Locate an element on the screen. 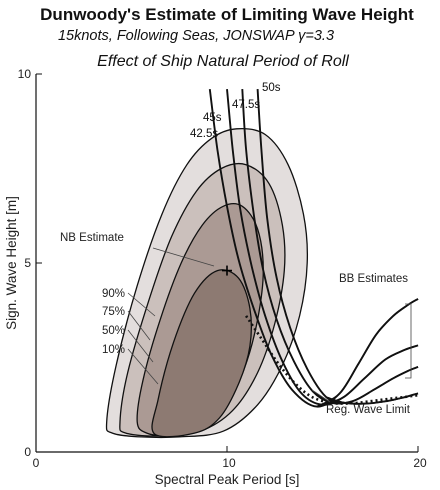 The width and height of the screenshot is (440, 490). contour-10pct is located at coordinates (201, 353).